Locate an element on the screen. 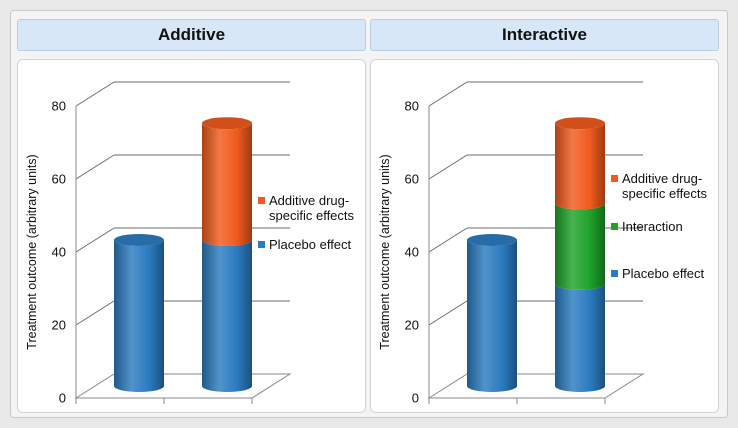 This screenshot has width=738, height=428. panel-header-additive: Additive is located at coordinates (191, 35).